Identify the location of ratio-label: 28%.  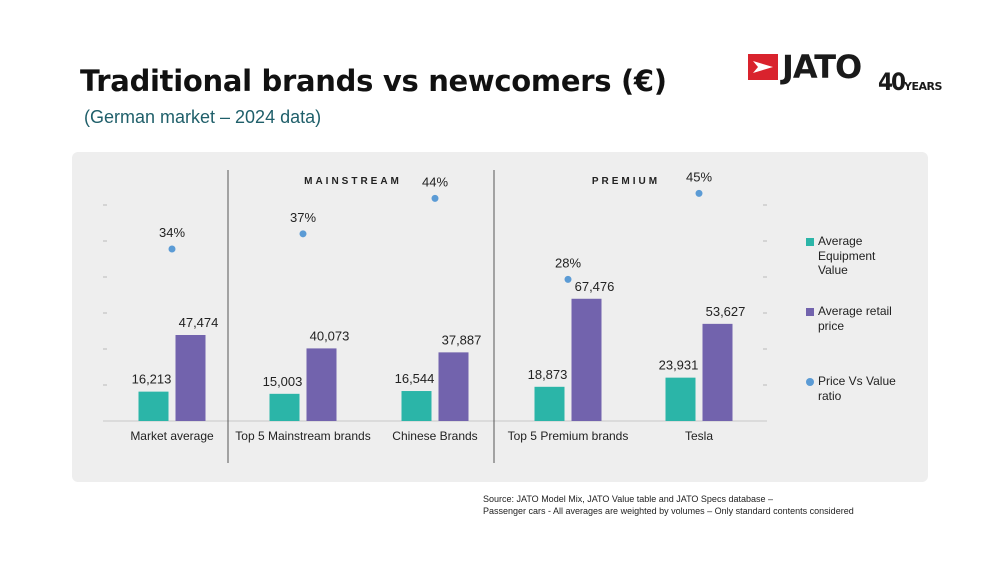
(568, 262).